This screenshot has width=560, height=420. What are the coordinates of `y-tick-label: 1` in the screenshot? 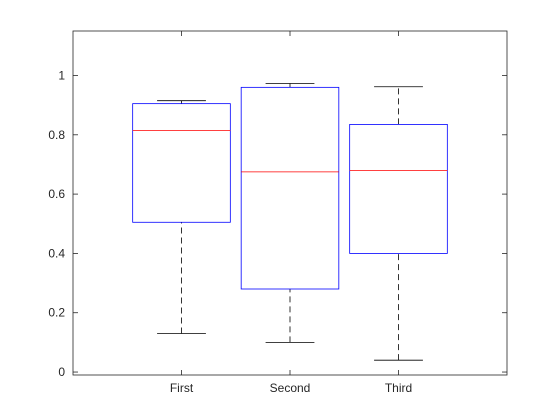 It's located at (61, 75).